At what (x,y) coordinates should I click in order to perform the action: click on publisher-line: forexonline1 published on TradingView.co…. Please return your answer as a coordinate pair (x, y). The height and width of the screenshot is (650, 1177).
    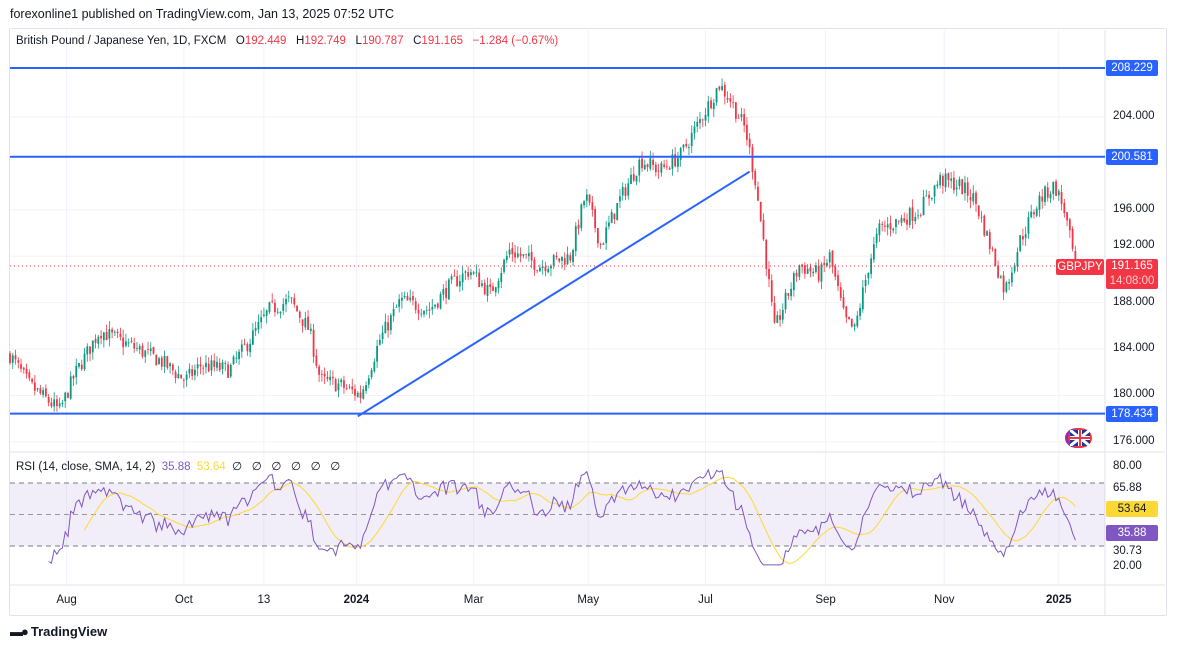
    Looking at the image, I should click on (202, 14).